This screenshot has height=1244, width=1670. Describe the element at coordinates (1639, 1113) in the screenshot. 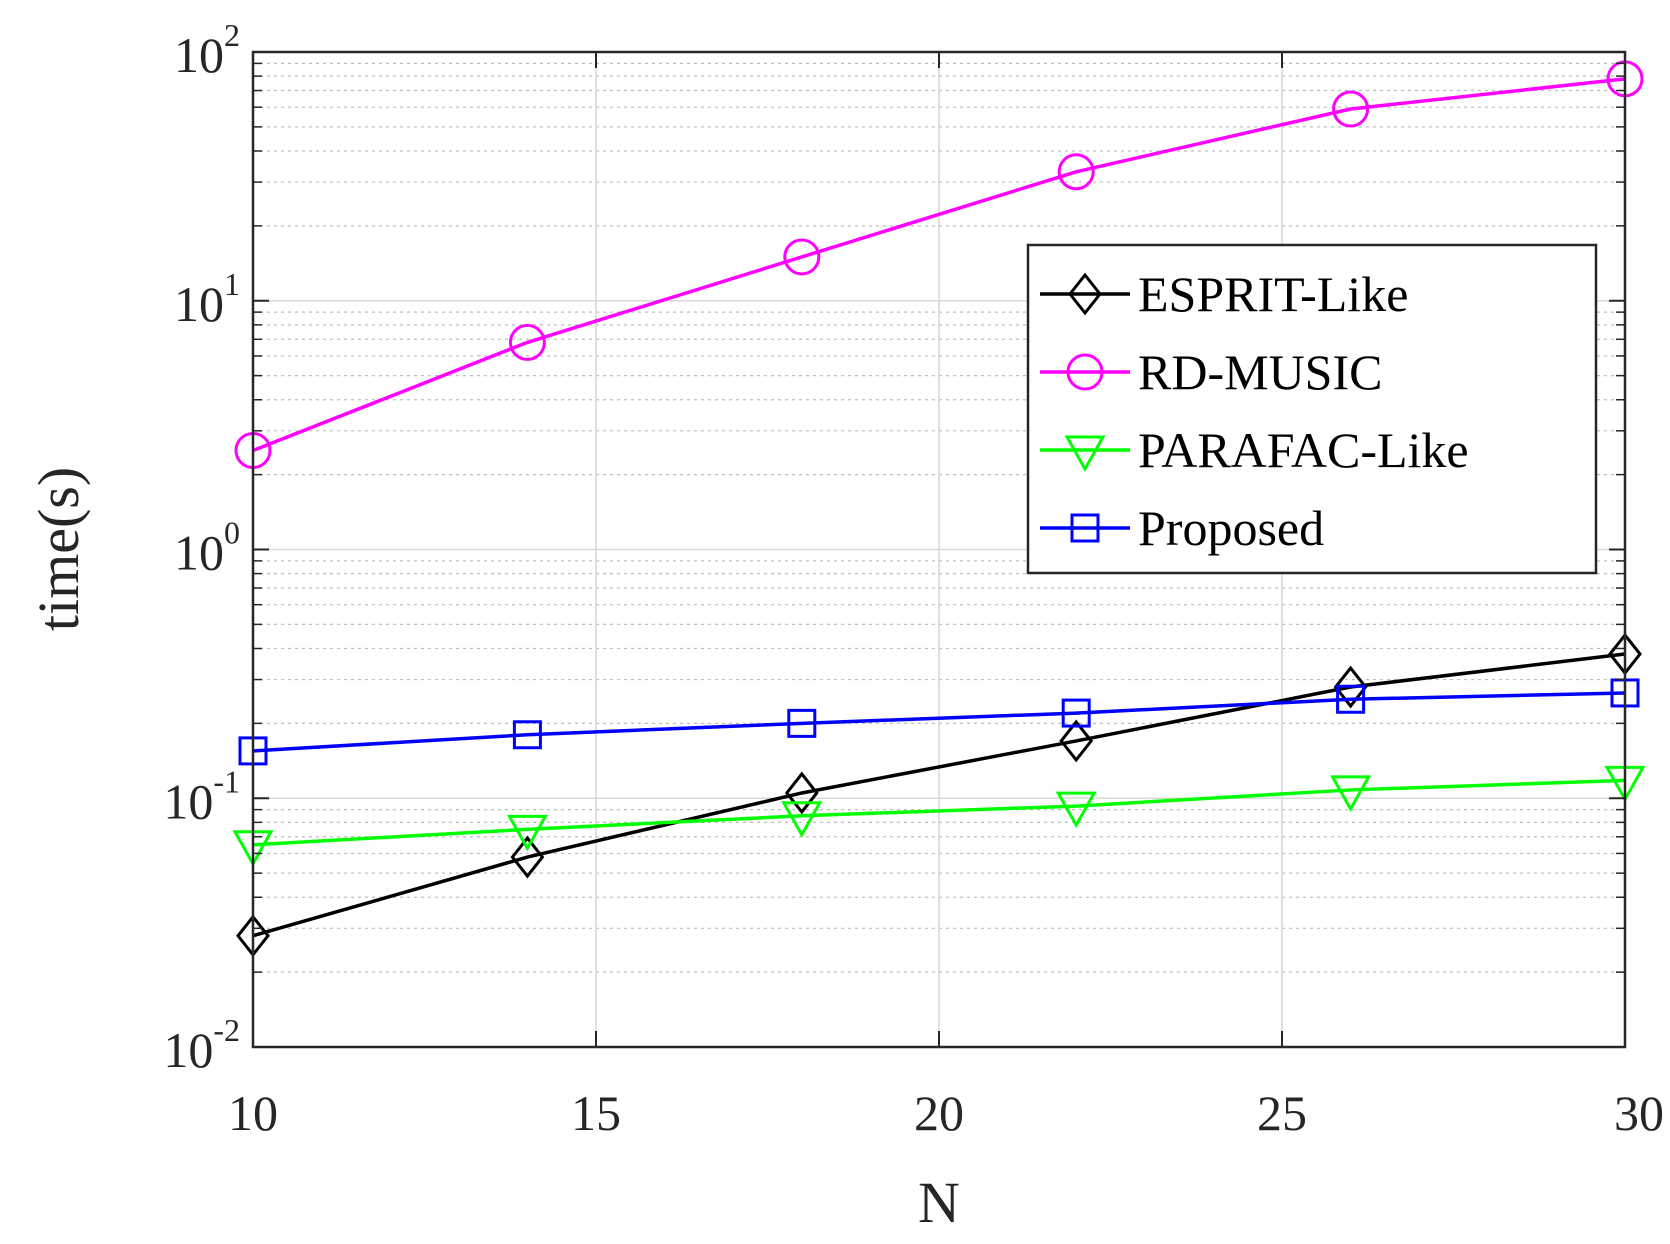

I see `x-tick-label: 30` at that location.